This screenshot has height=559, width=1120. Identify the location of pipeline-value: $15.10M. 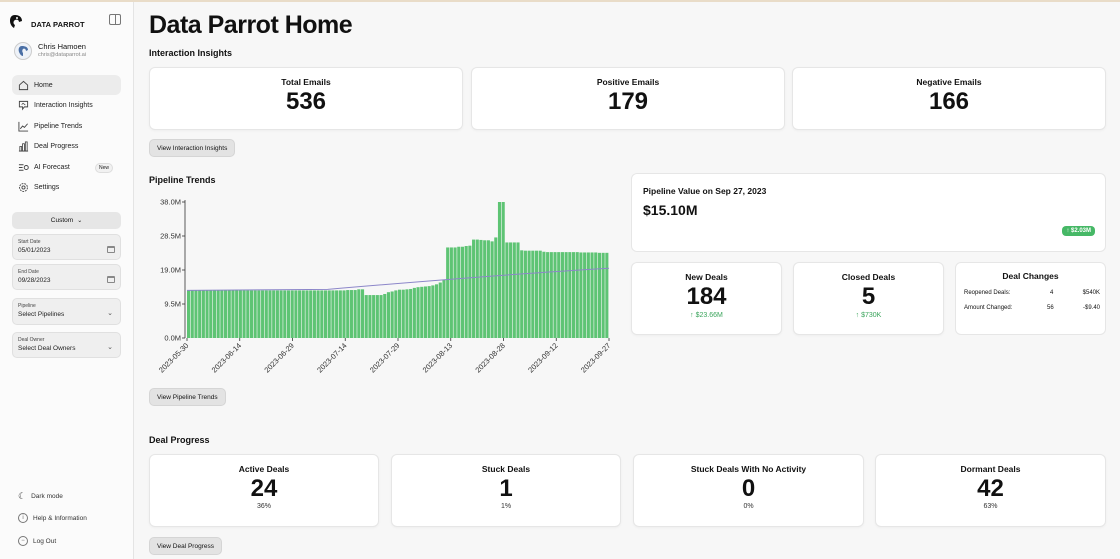
(670, 210).